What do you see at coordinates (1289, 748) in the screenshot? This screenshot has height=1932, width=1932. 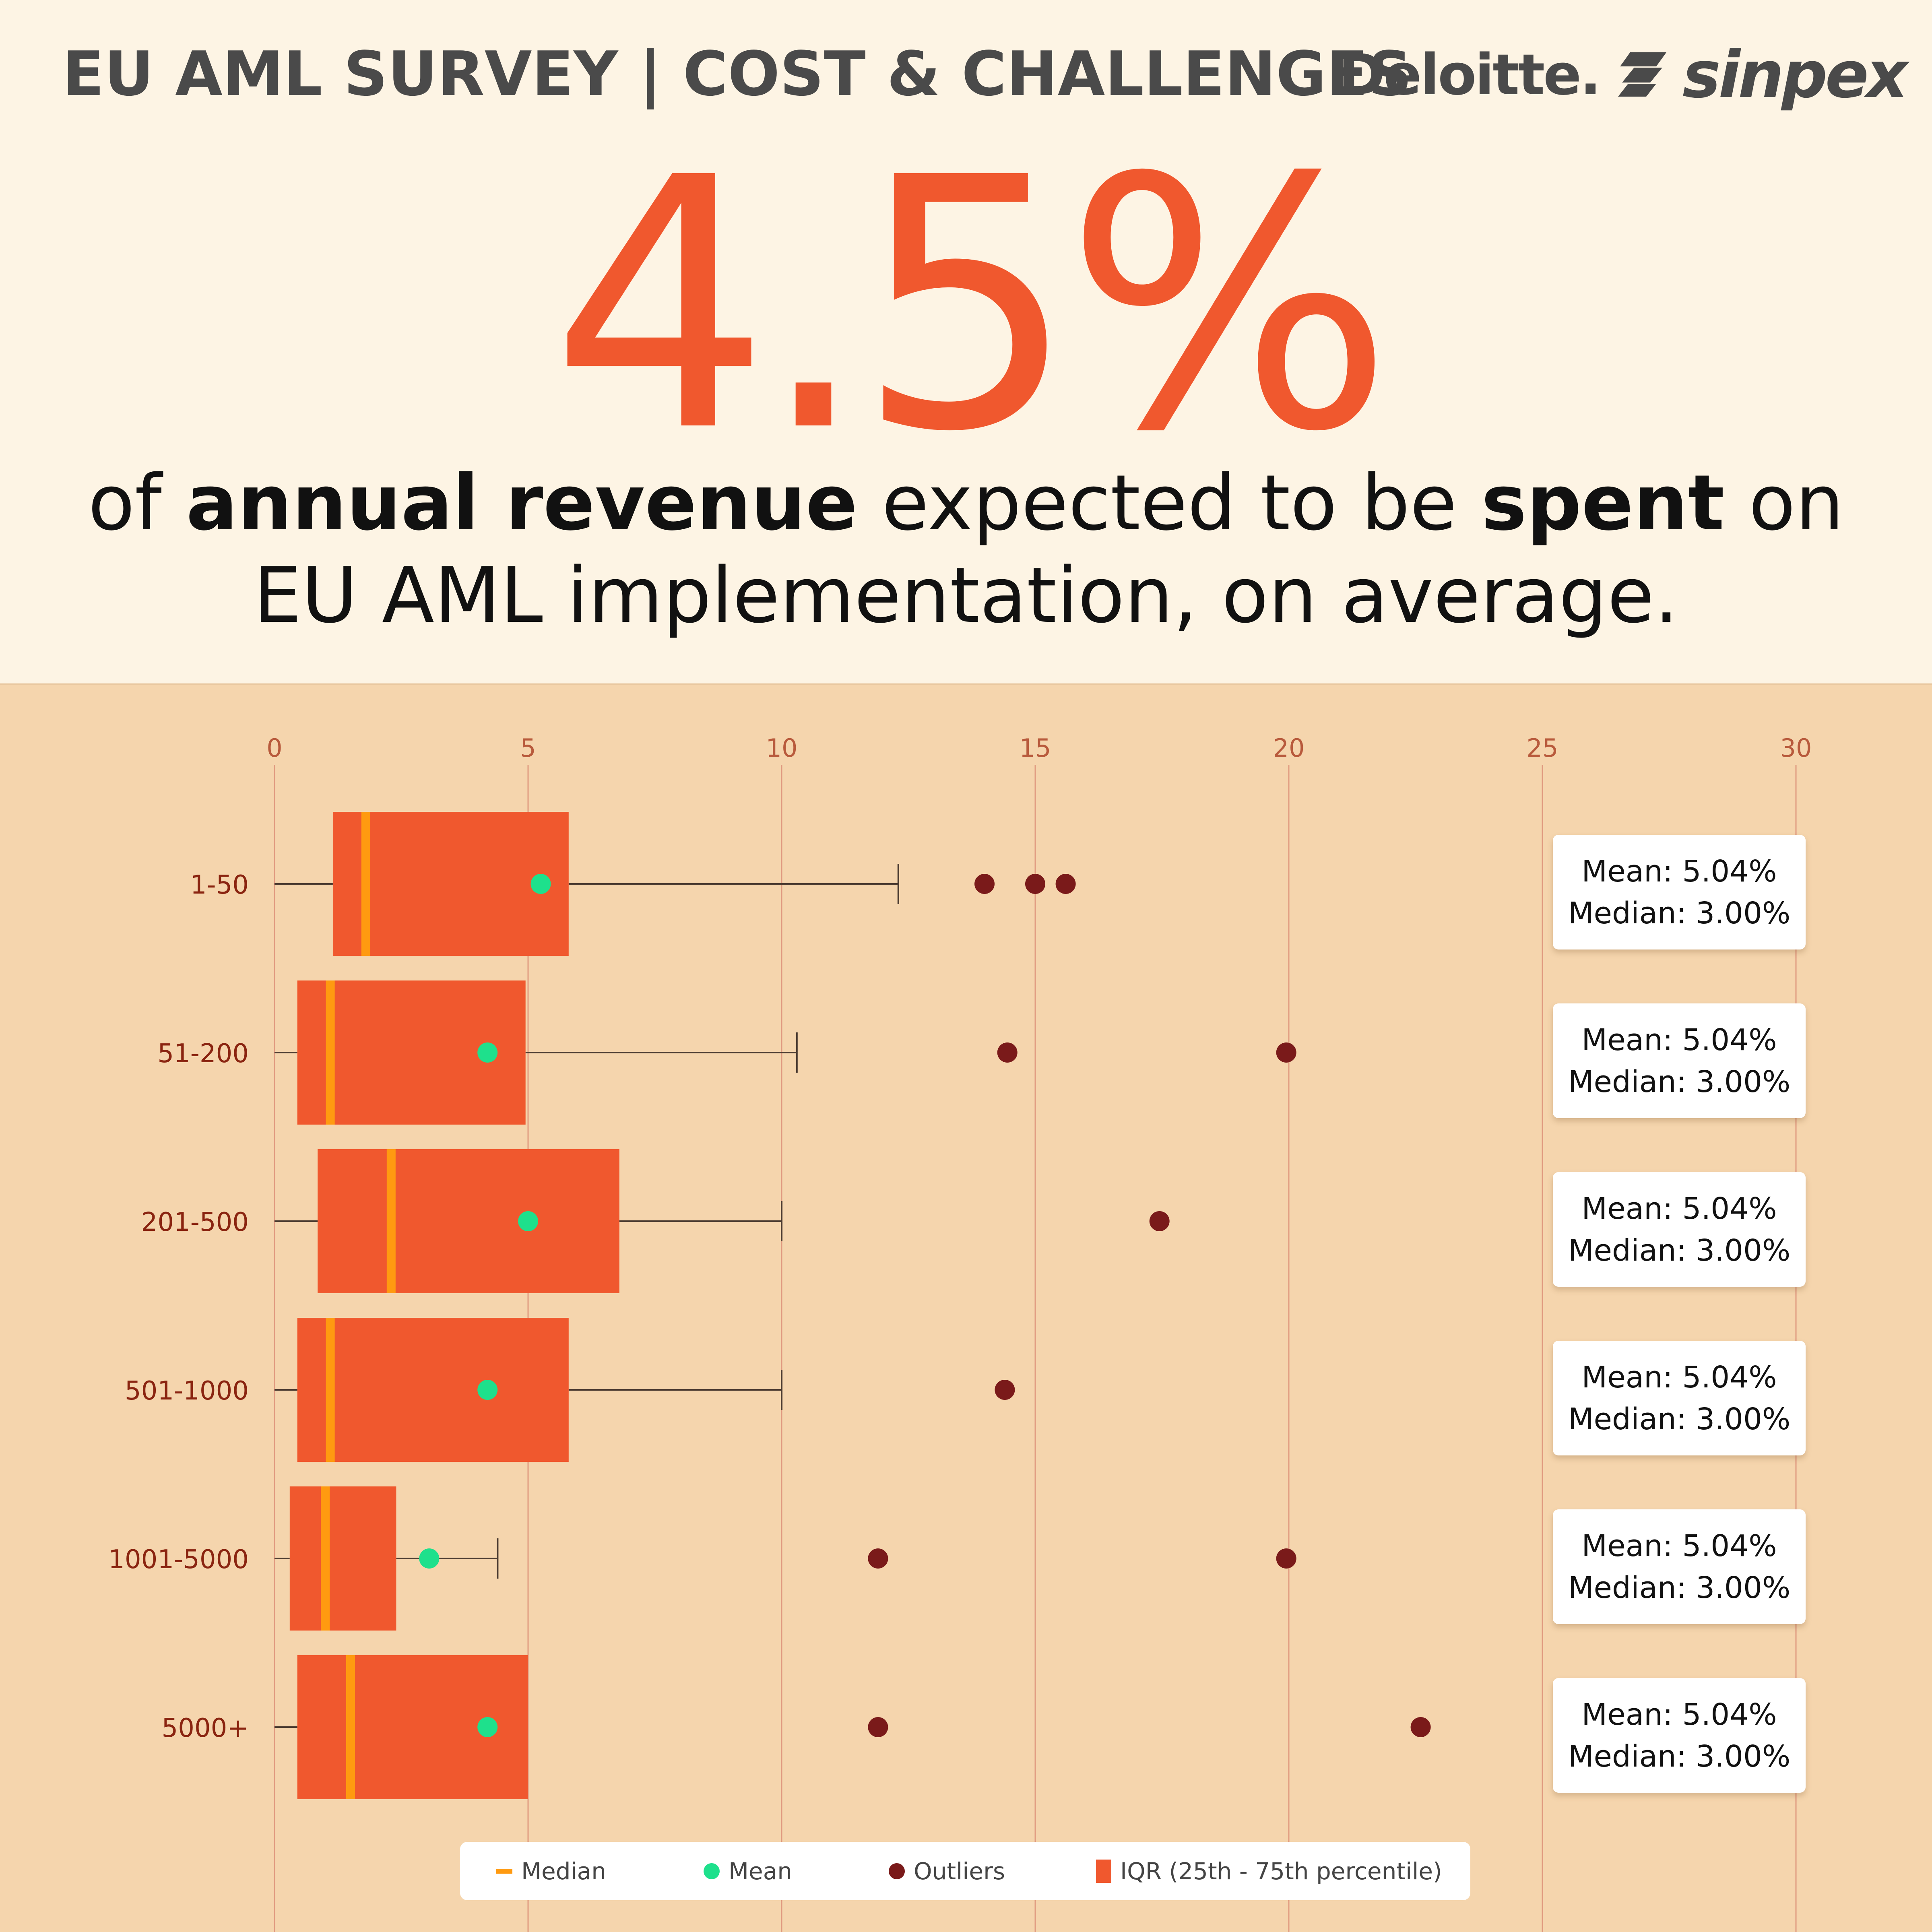 I see `x-tick-label: 20` at bounding box center [1289, 748].